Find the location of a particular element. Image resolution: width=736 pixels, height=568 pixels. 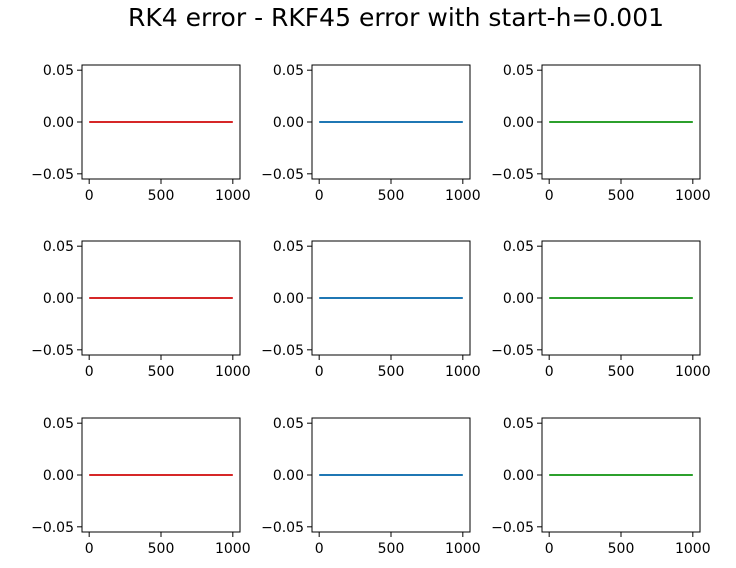

subplot-3-2: 0 500 1000 −0.05 0.00 0.05 is located at coordinates (371, 486).